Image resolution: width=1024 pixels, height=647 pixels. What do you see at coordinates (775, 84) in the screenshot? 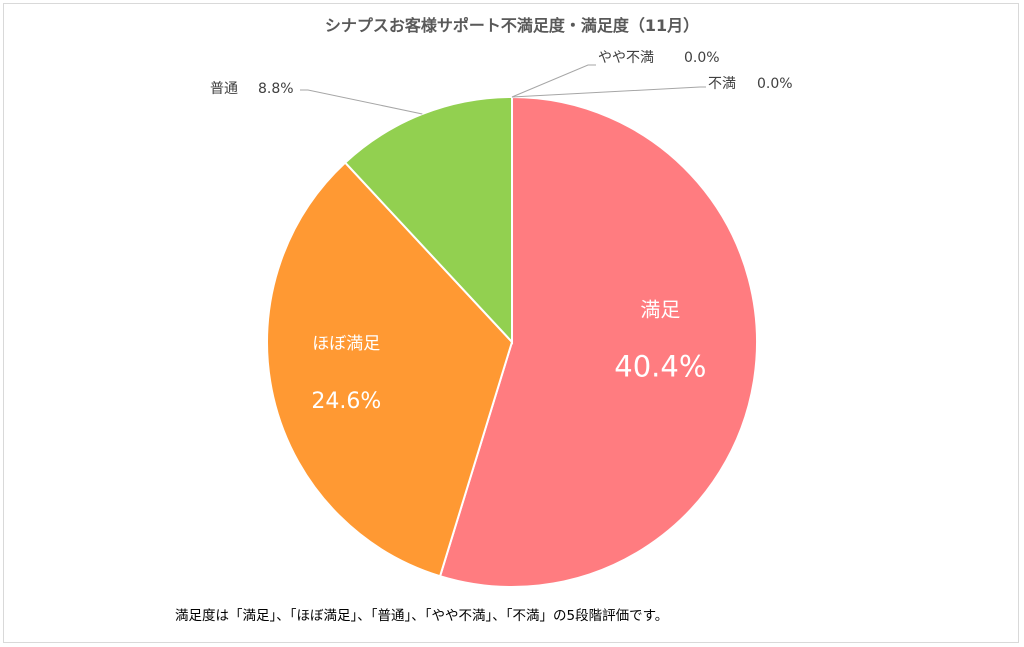
I see `slice-value-4: 0.0%` at bounding box center [775, 84].